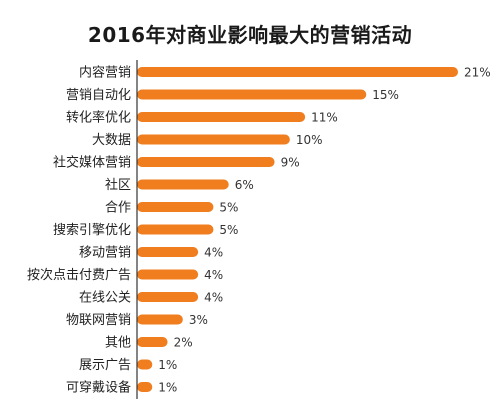 The height and width of the screenshot is (418, 500). I want to click on category-label: 物联网营销, so click(98, 320).